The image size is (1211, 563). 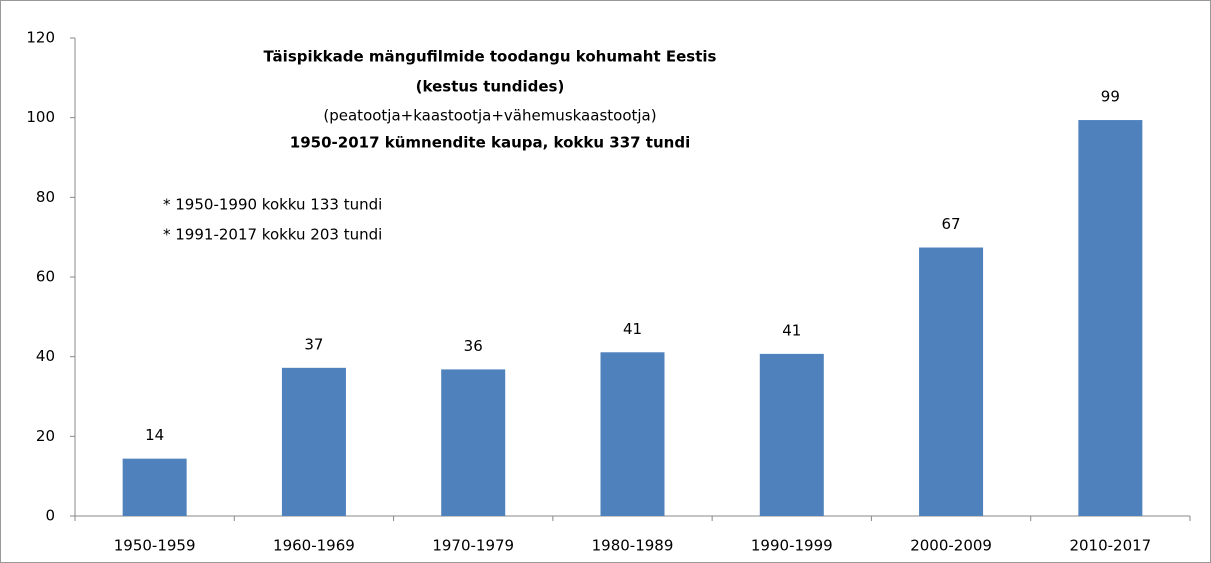 I want to click on y-tick-label: 20, so click(x=45, y=436).